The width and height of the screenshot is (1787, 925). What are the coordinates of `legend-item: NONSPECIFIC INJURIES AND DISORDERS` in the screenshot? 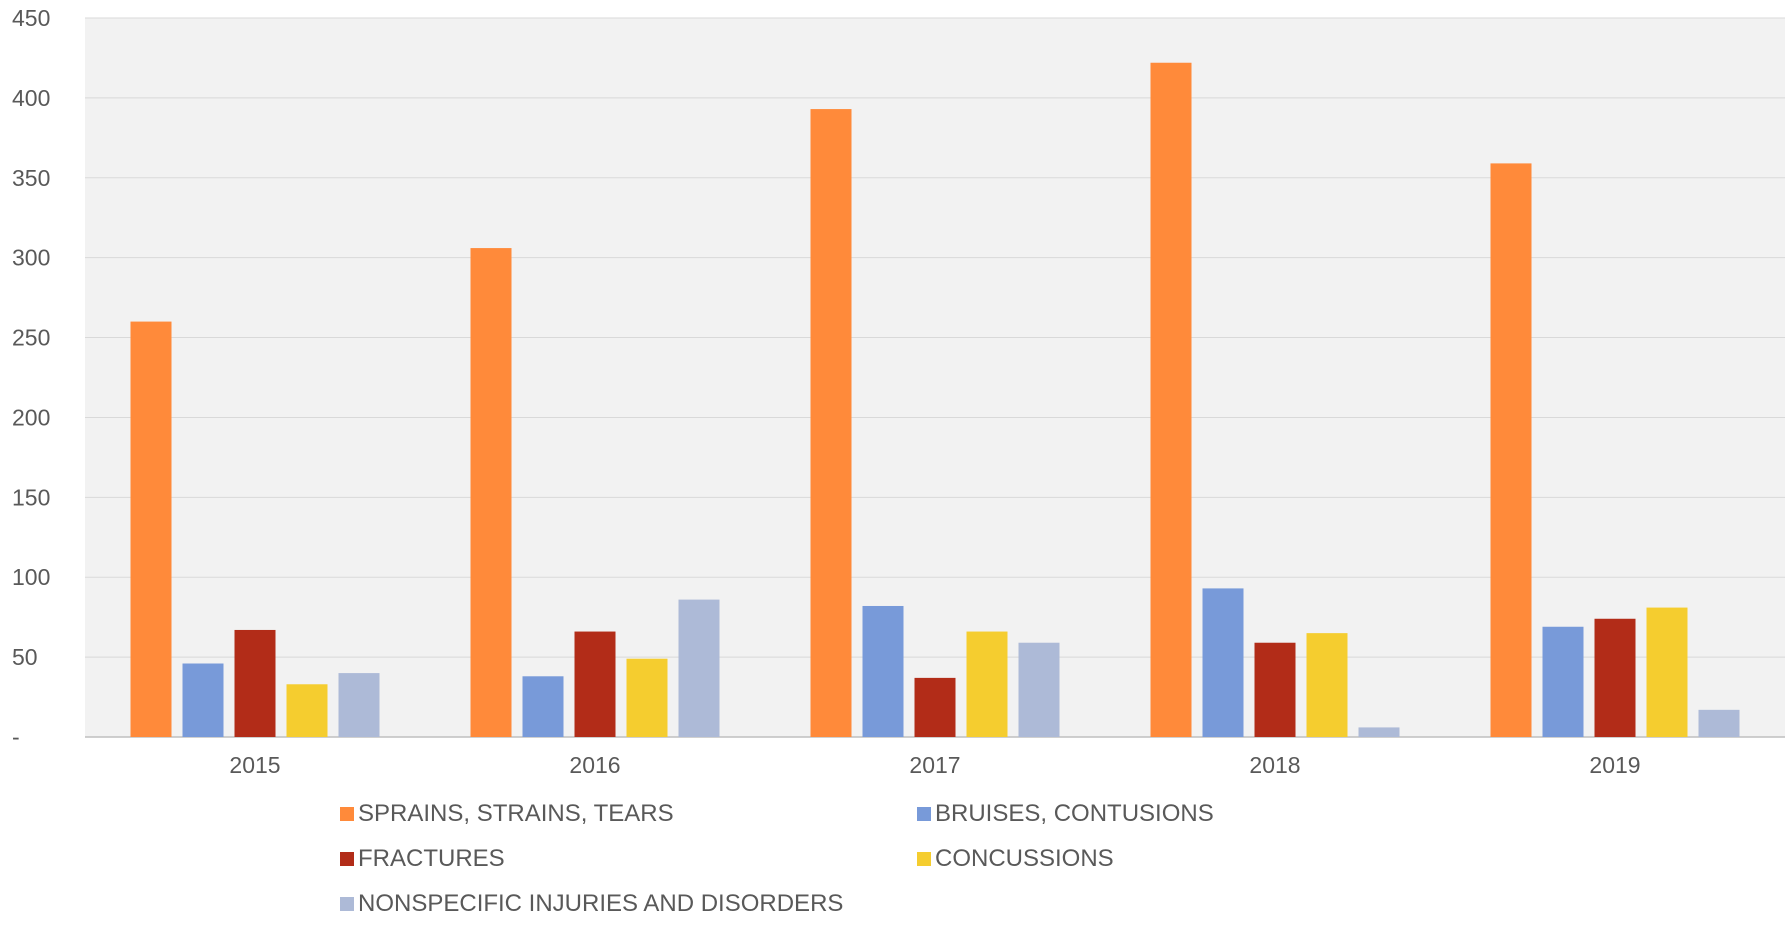 It's located at (591, 904).